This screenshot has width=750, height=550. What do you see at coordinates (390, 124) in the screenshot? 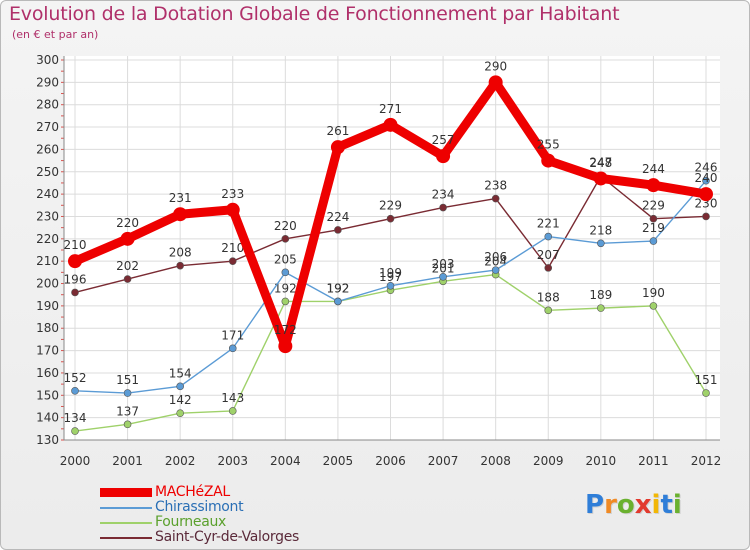
I see `data-point-mach-zal-2006` at bounding box center [390, 124].